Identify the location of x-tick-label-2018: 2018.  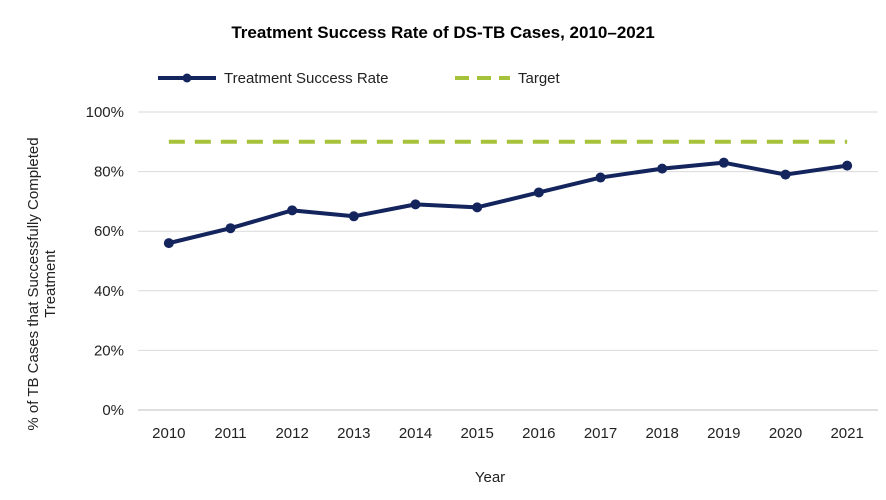
(661, 433).